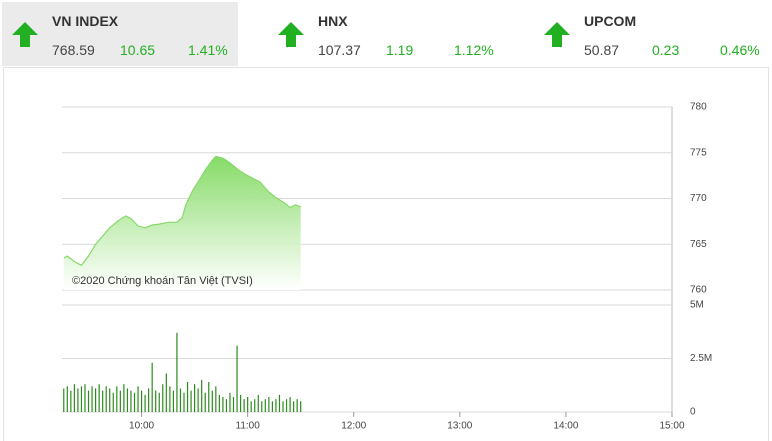 Image resolution: width=772 pixels, height=441 pixels. What do you see at coordinates (698, 244) in the screenshot?
I see `y-tick-label: 765` at bounding box center [698, 244].